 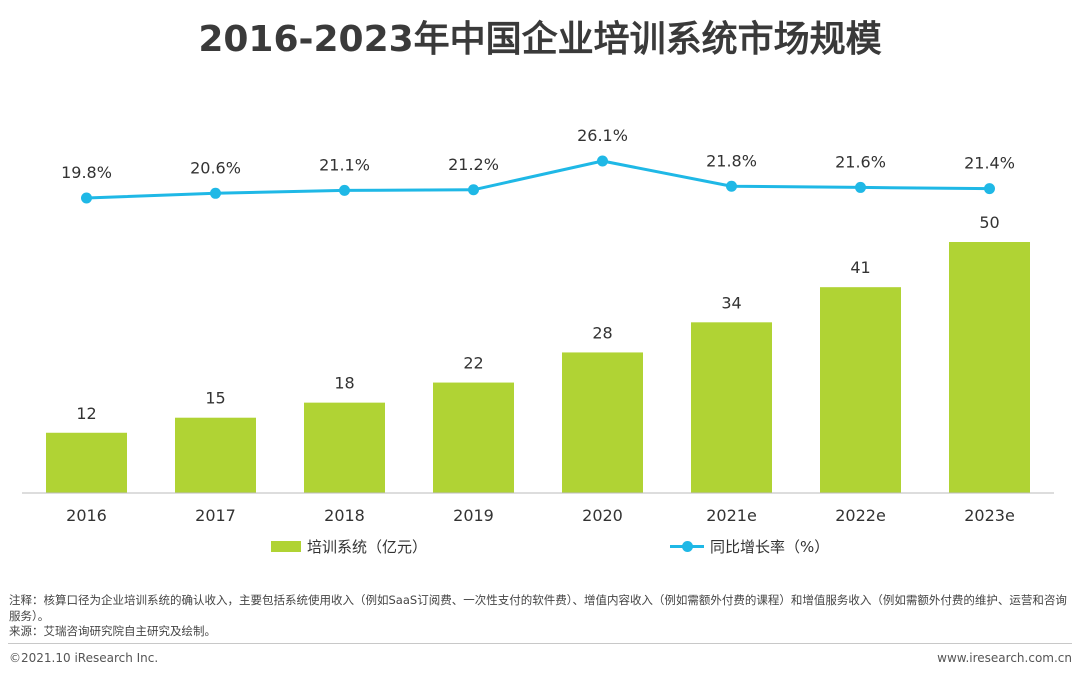 I want to click on growth-label-2018: 21.1%, so click(x=344, y=164).